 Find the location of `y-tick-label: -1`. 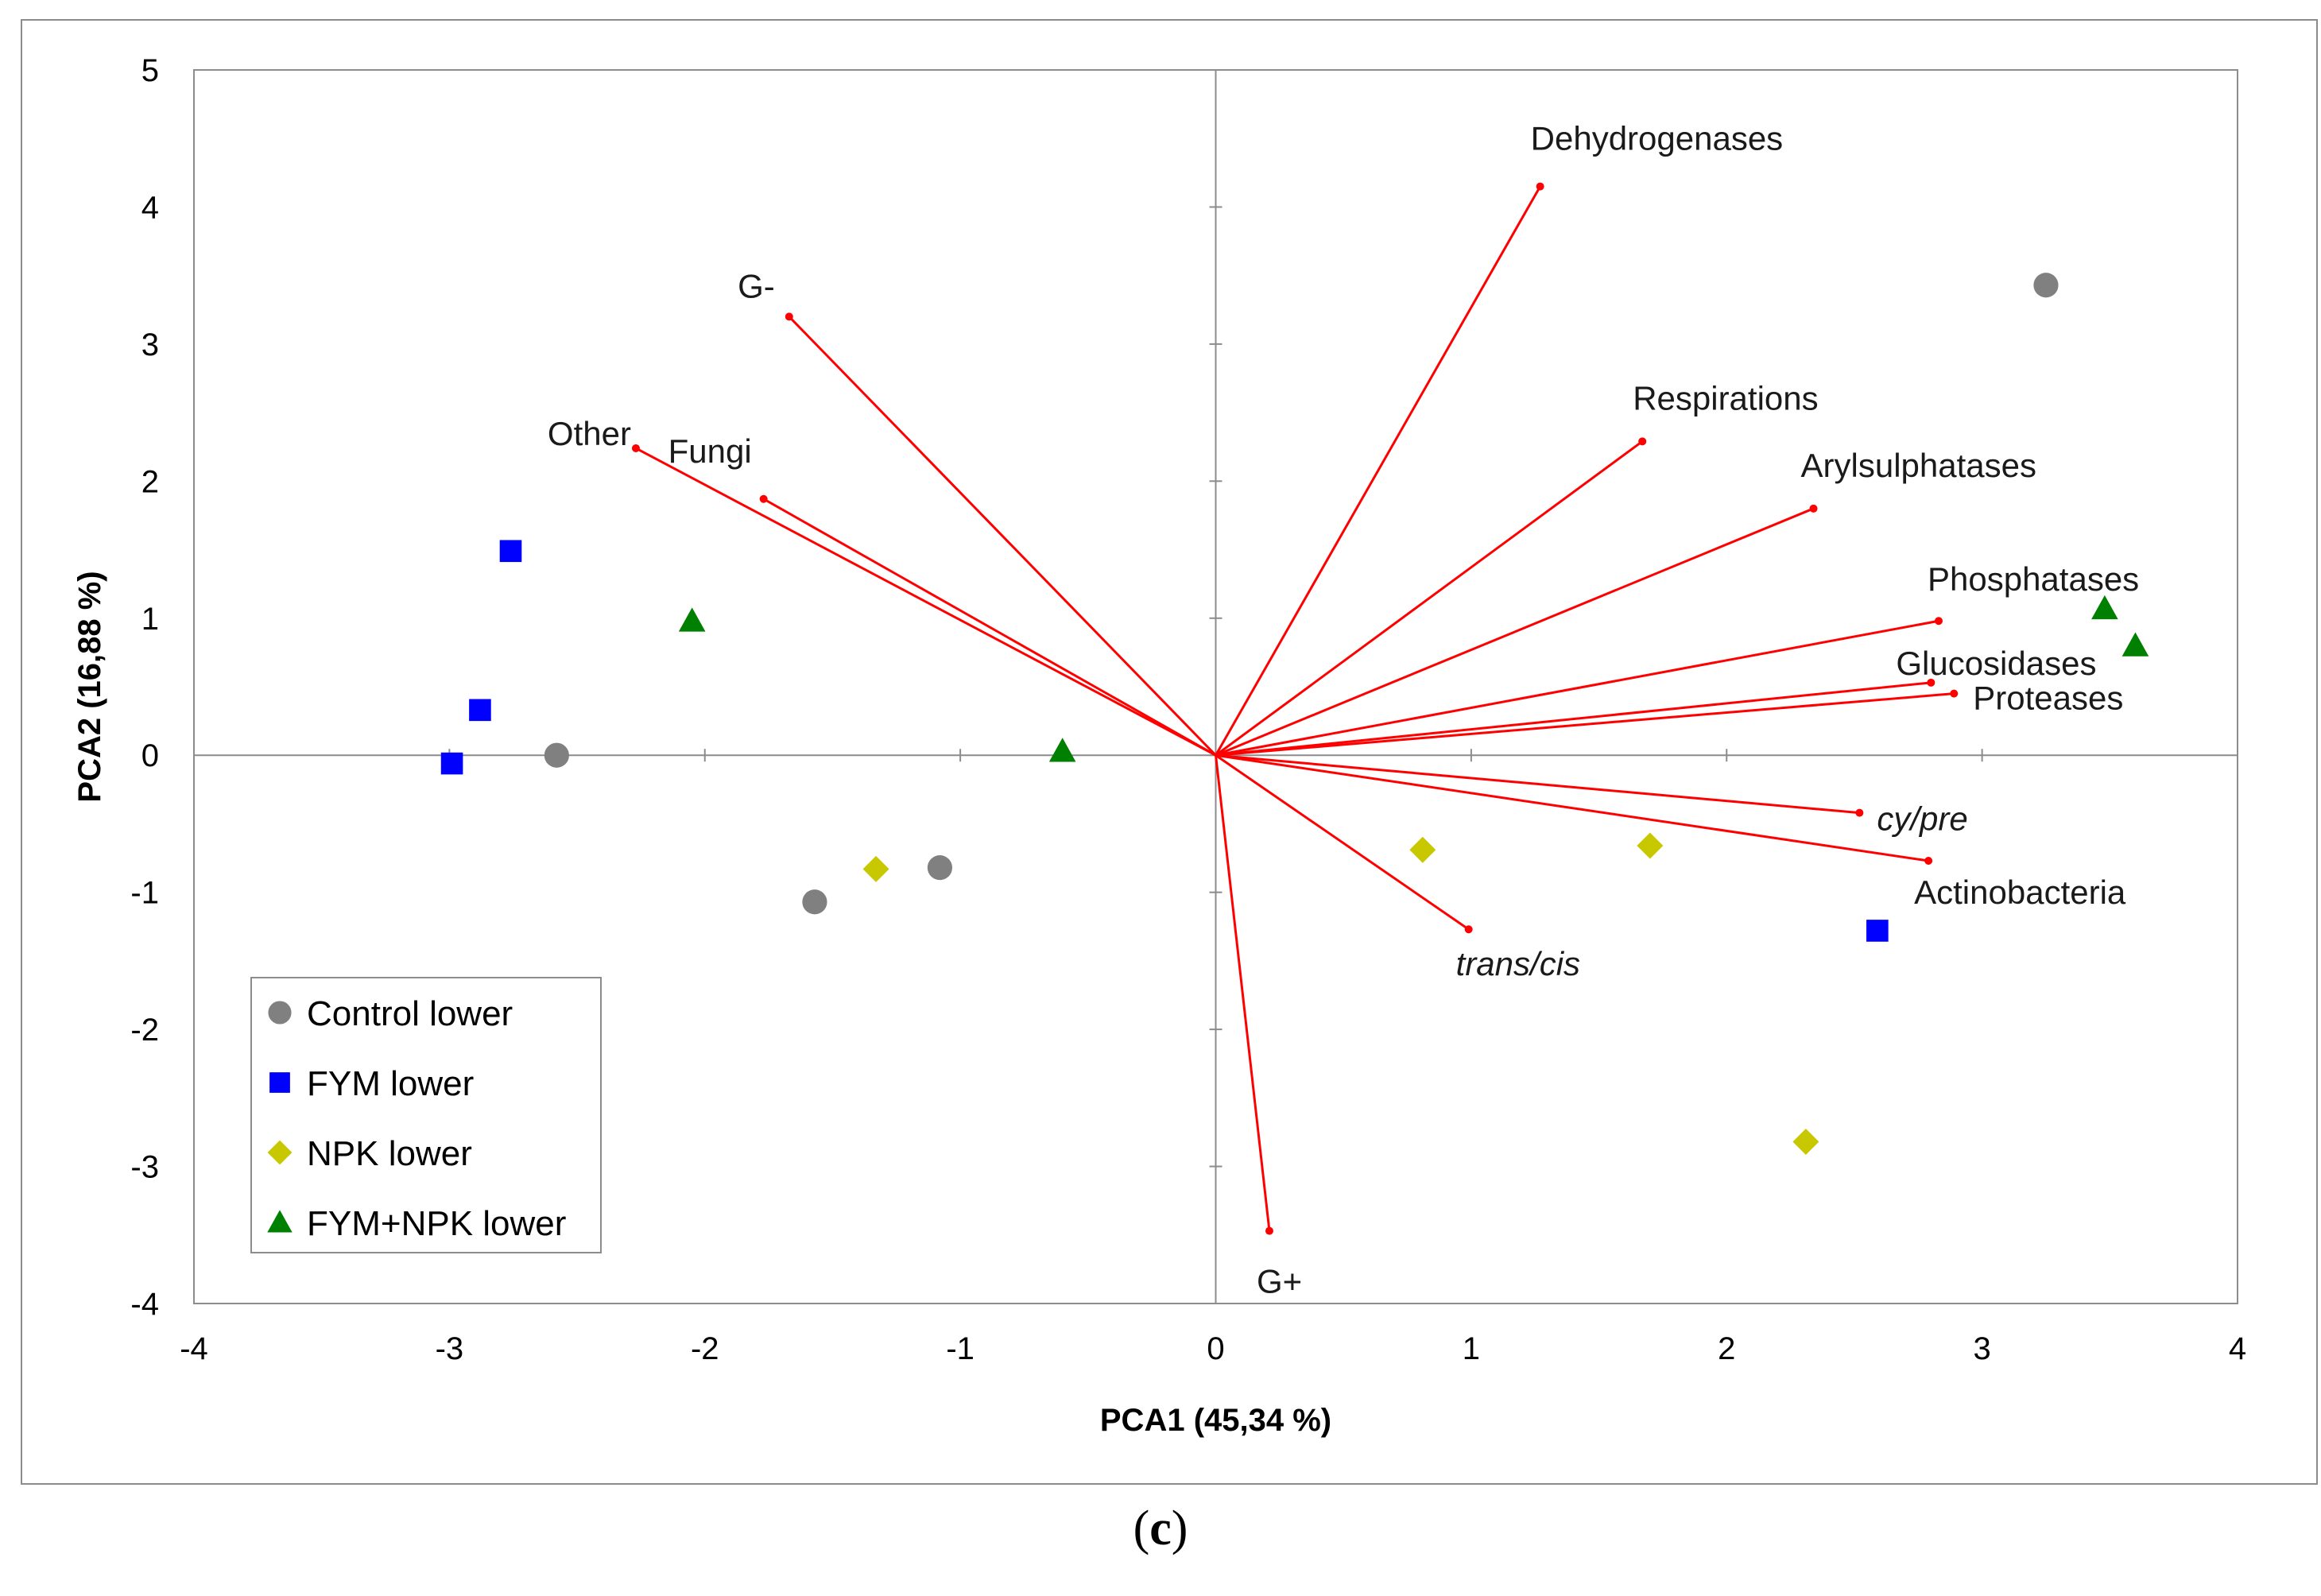

y-tick-label: -1 is located at coordinates (144, 893).